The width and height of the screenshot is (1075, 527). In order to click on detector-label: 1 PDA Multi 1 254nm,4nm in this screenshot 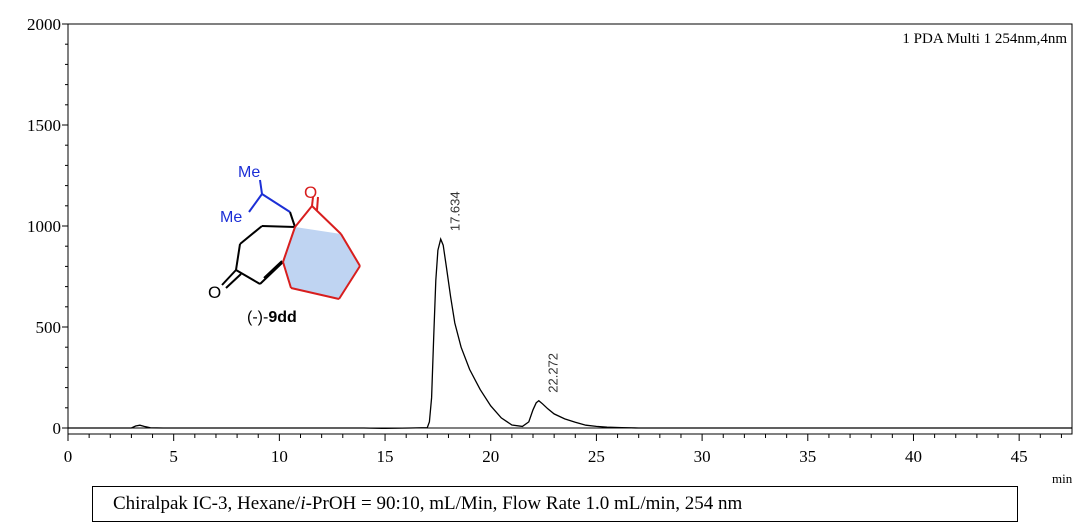, I will do `click(984, 39)`.